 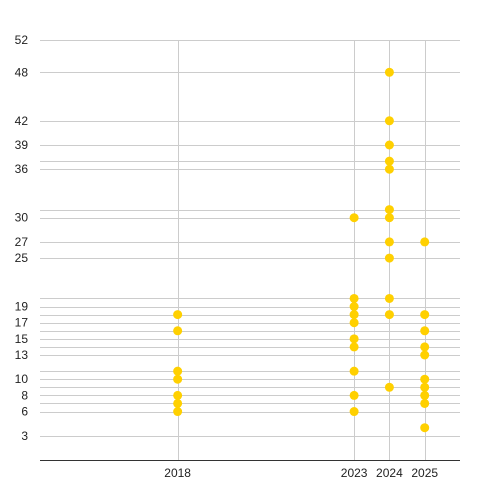 I want to click on y-tick-label: 39, so click(x=22, y=145).